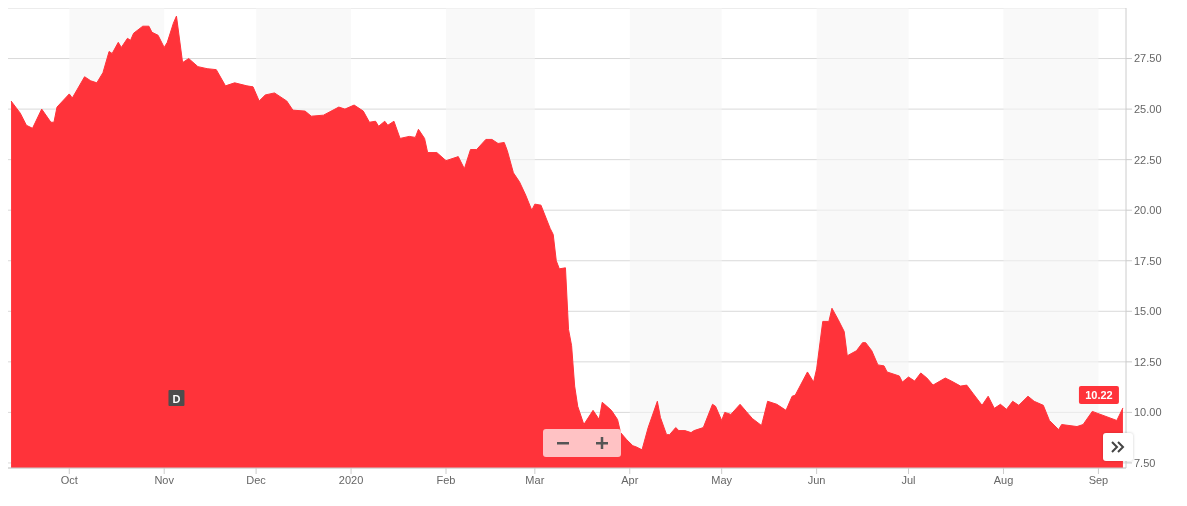 The width and height of the screenshot is (1187, 506). Describe the element at coordinates (256, 479) in the screenshot. I see `x-tick-label: Dec` at that location.